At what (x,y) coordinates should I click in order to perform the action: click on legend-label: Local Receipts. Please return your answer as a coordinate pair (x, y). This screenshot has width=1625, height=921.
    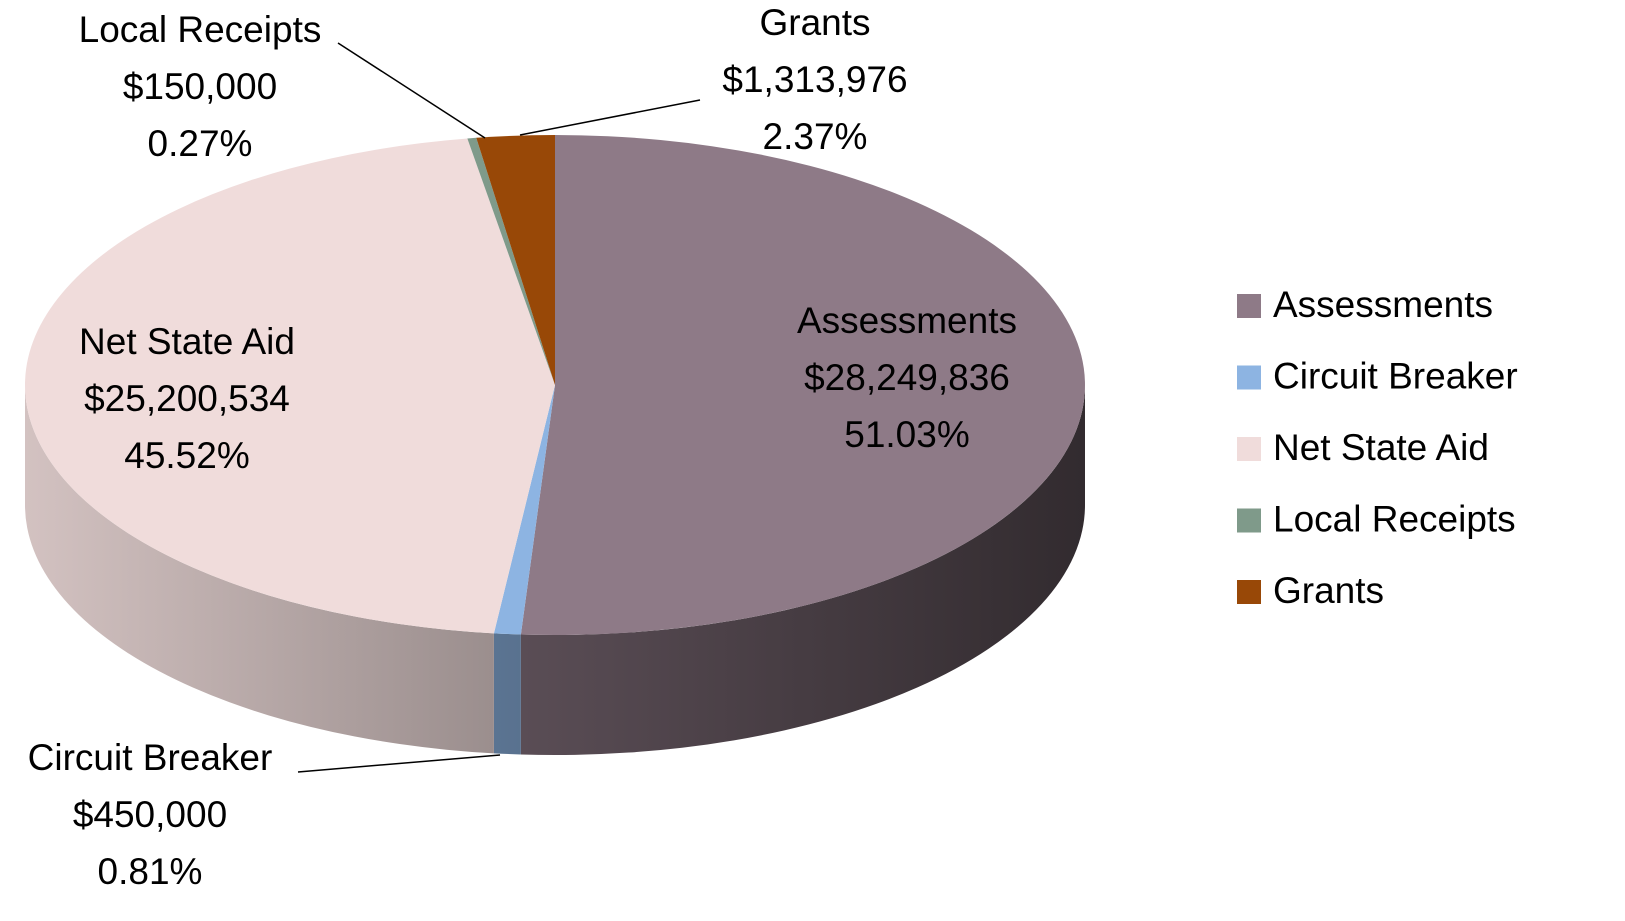
    Looking at the image, I should click on (1394, 518).